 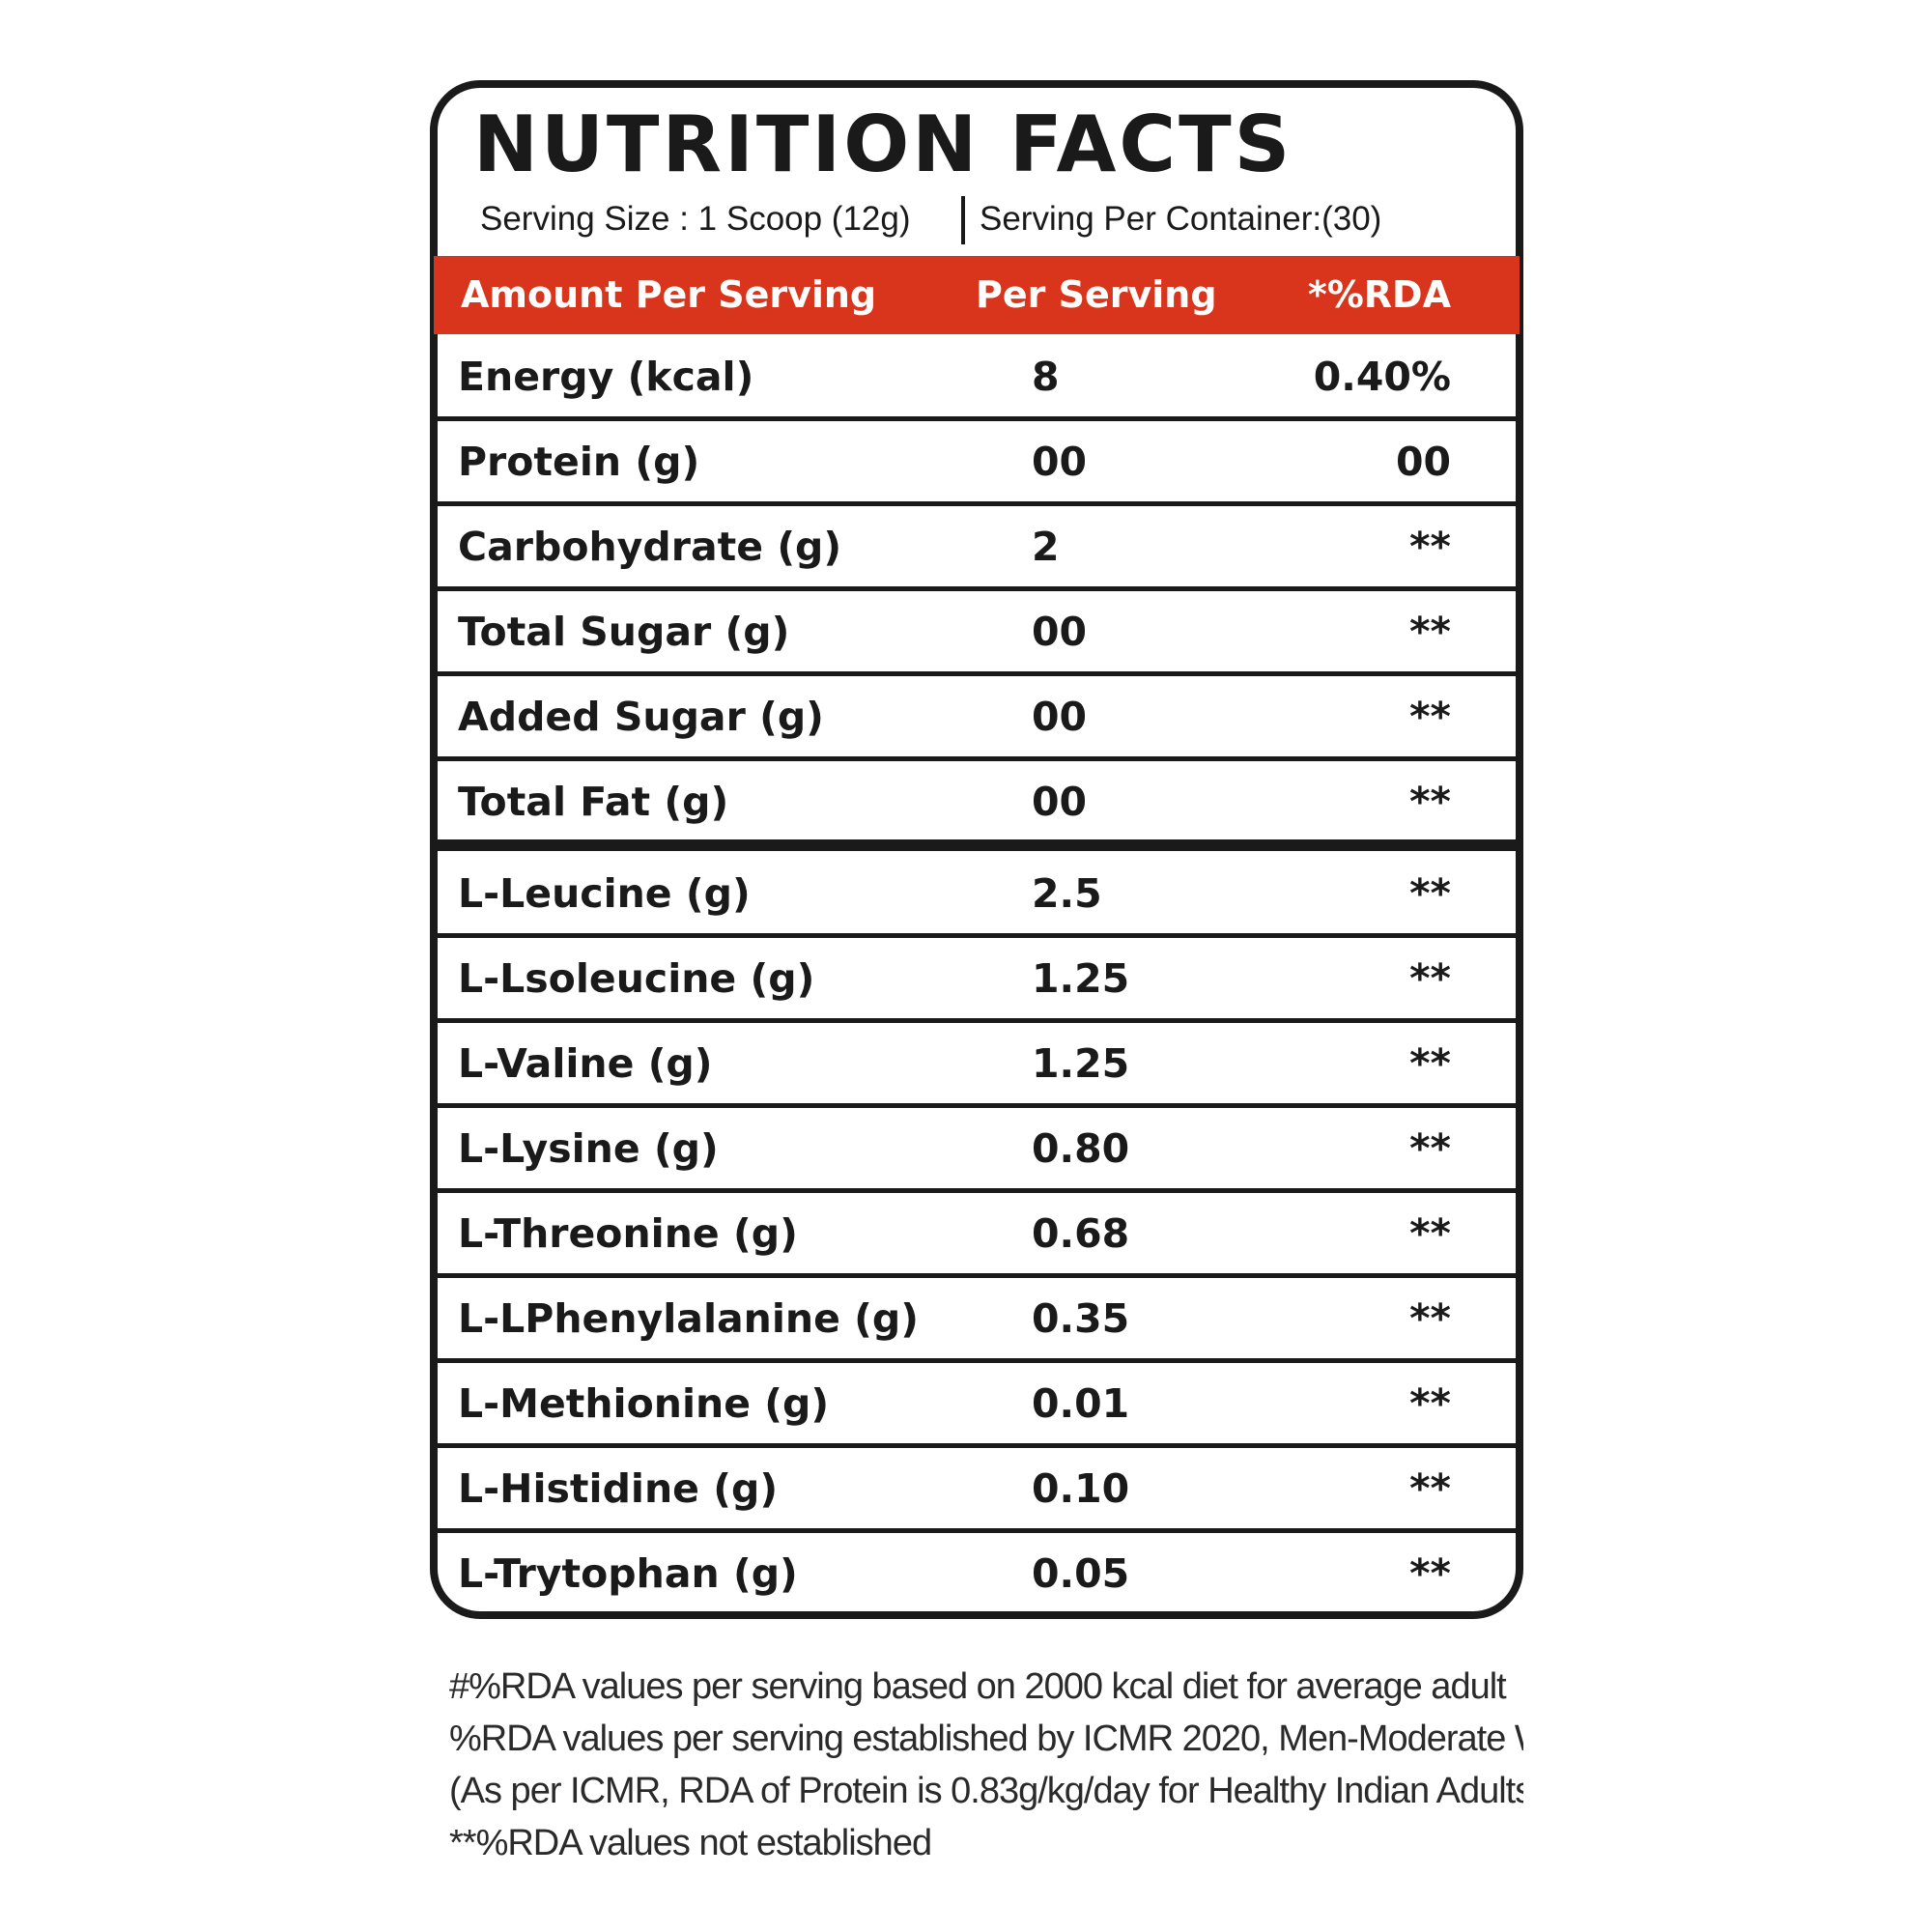 I want to click on per-serving: 0.35, so click(x=1081, y=1318).